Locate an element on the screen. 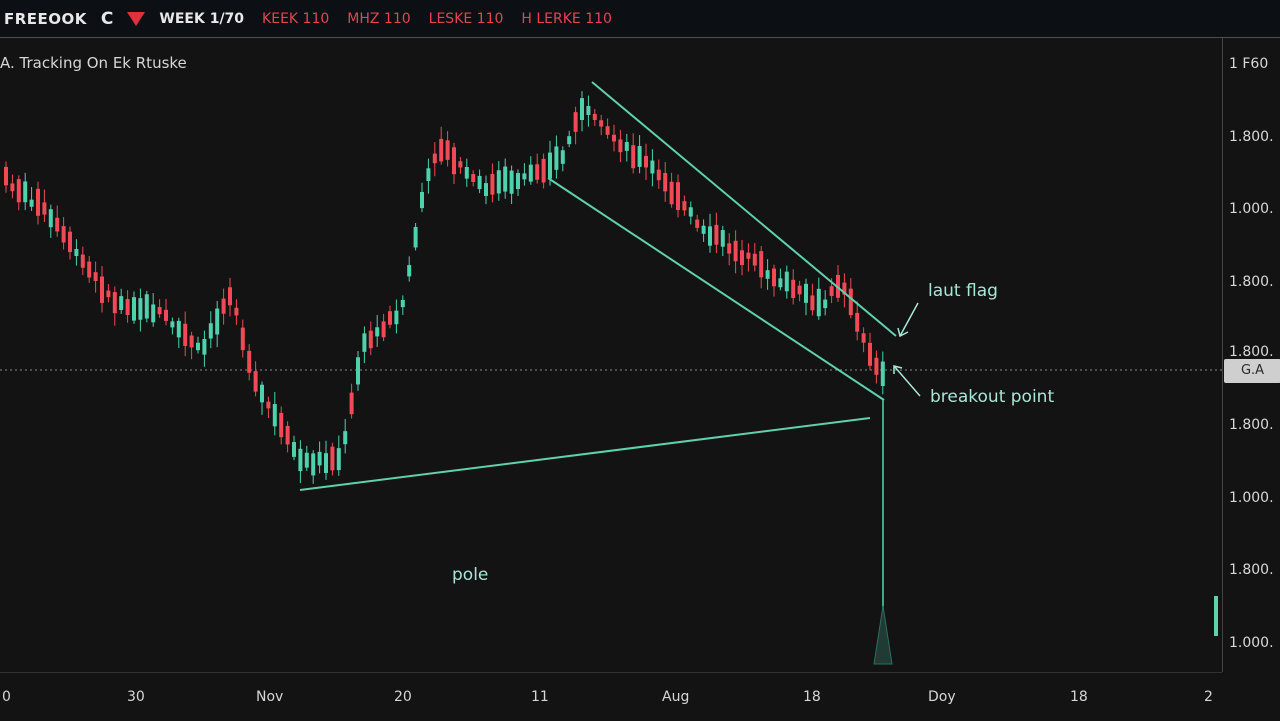 This screenshot has width=1280, height=721. price-label: 1 F60 is located at coordinates (1249, 64).